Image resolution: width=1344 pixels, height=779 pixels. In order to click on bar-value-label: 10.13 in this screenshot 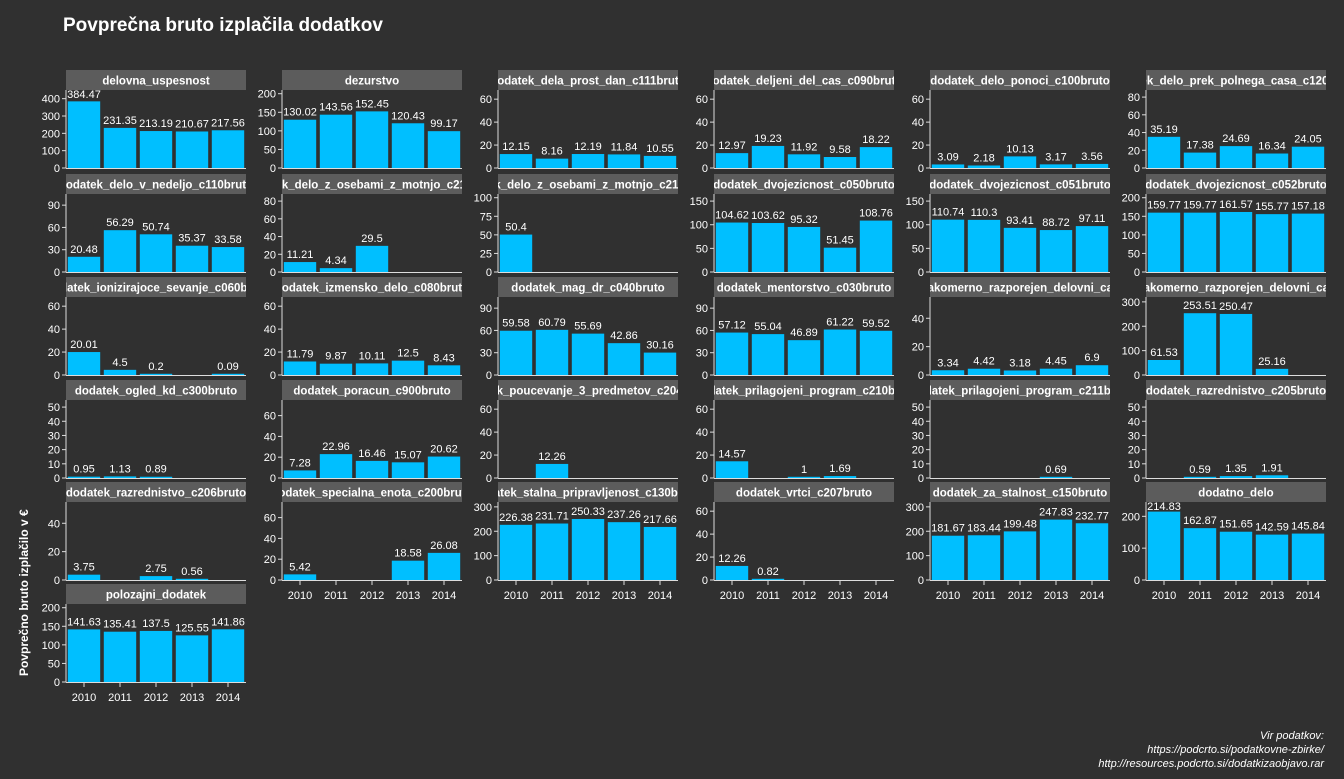, I will do `click(1020, 149)`.